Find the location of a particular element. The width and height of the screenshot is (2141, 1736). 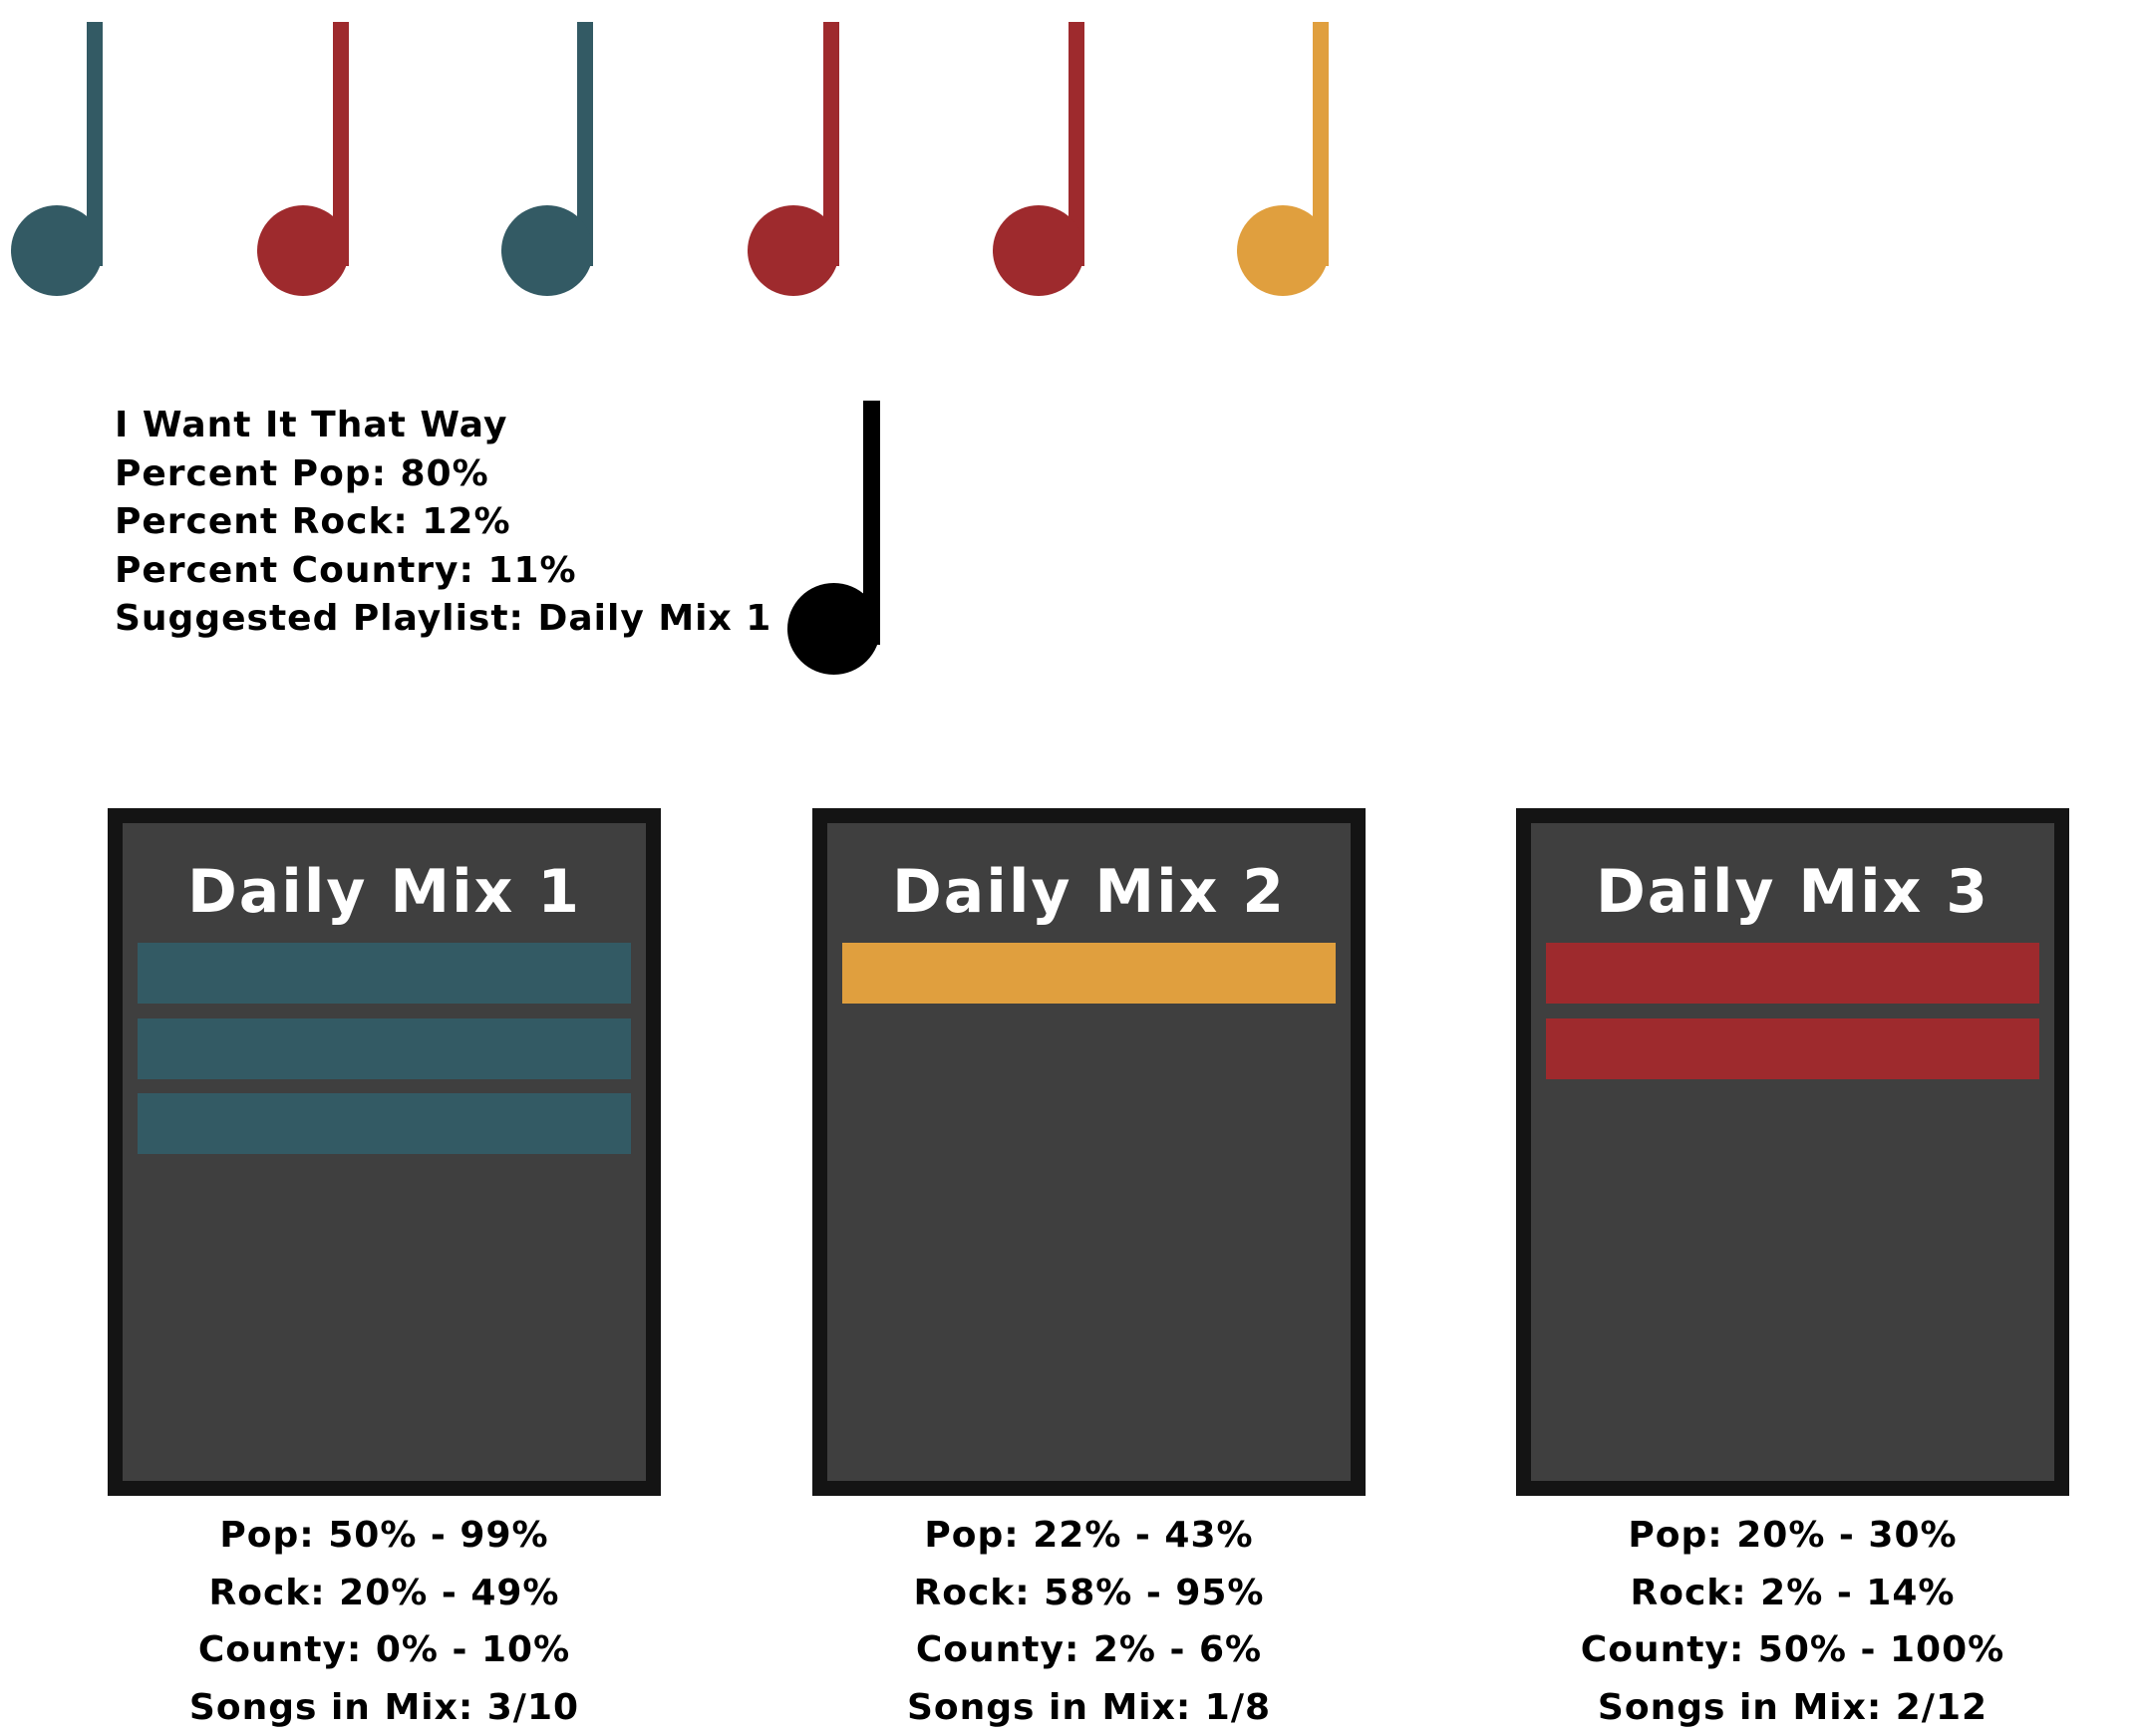

stat-songs-in-mix: Songs in Mix: 3/10 is located at coordinates (384, 1707).